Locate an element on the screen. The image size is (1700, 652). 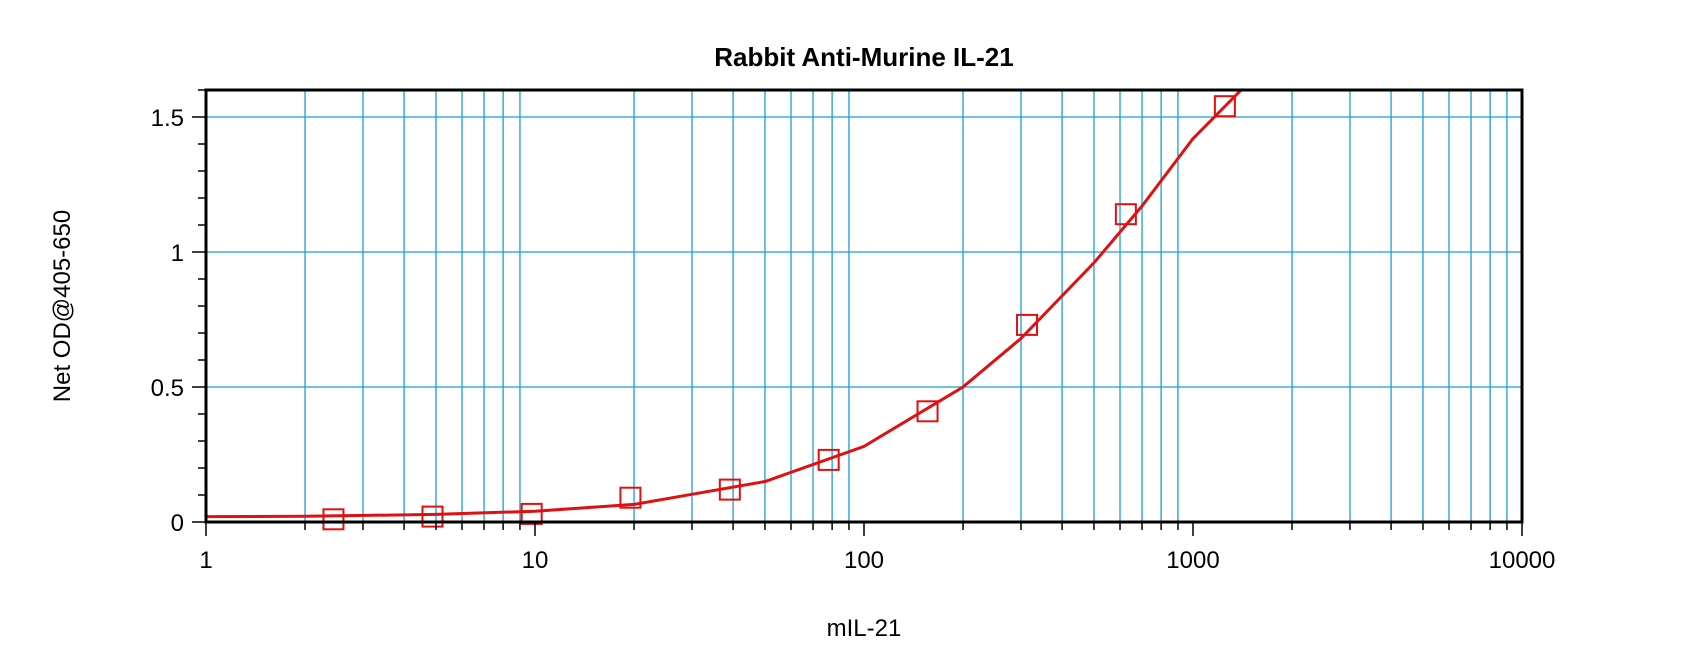
y-tick-label: 1.5 is located at coordinates (167, 118).